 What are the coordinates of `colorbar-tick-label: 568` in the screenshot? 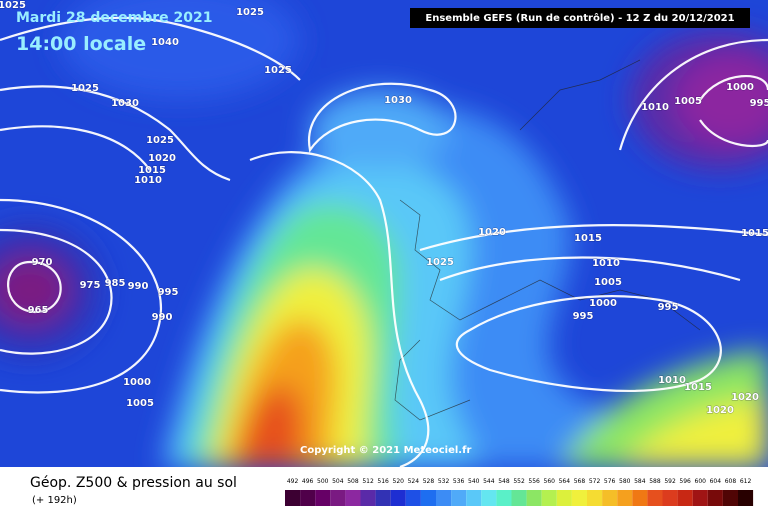 It's located at (580, 481).